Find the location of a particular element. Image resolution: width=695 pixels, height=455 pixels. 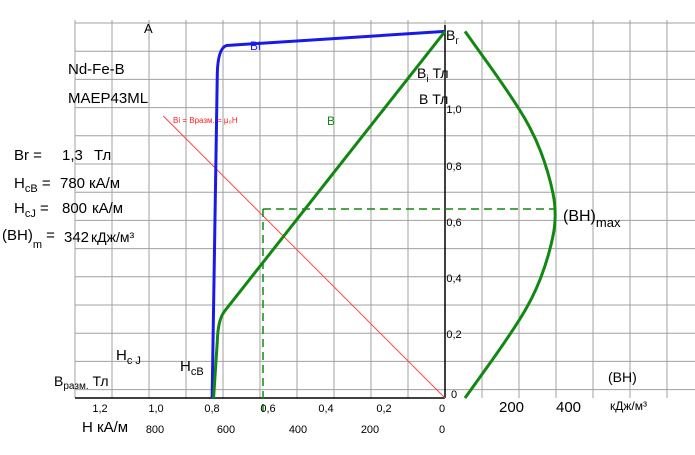

bh-unit-label: кДж/м³ is located at coordinates (628, 406).